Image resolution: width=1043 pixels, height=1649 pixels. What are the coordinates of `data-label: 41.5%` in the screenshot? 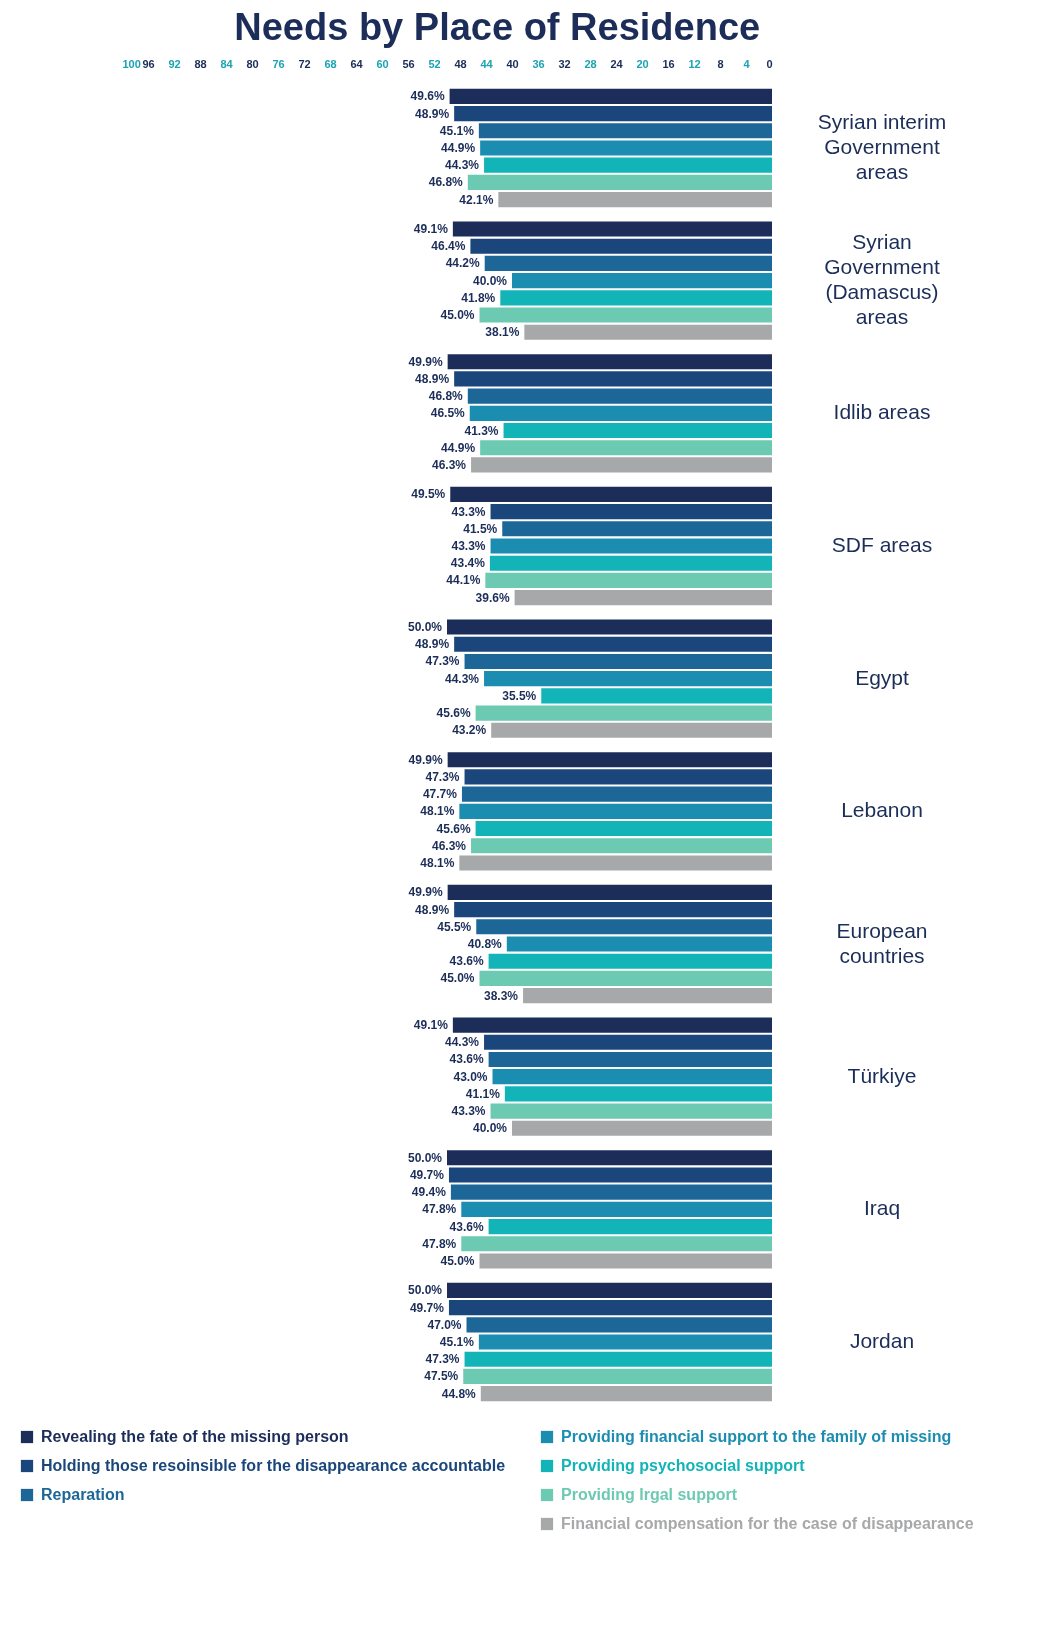 It's located at (480, 528).